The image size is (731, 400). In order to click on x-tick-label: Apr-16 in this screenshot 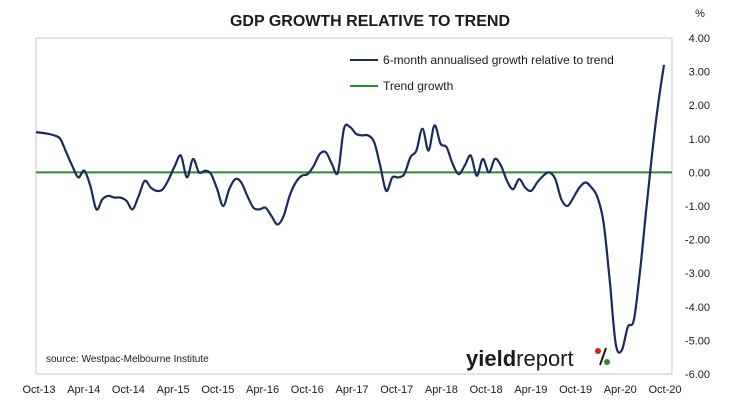, I will do `click(262, 390)`.